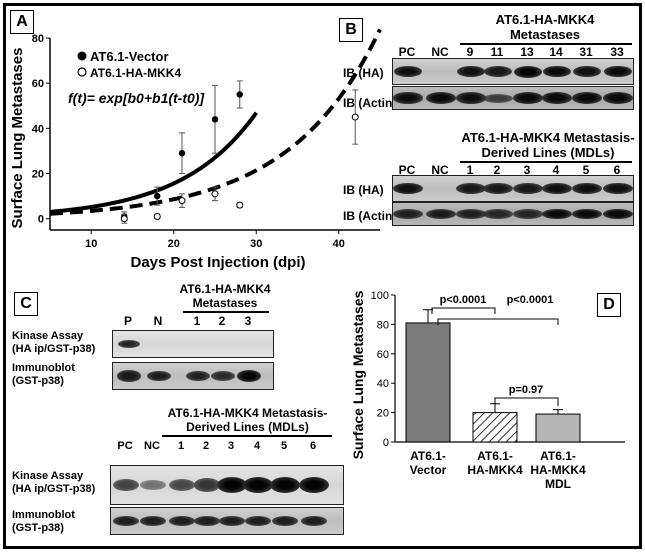 This screenshot has height=552, width=645. I want to click on panel-d-ylabel: Surface Lung Metastases, so click(358, 374).